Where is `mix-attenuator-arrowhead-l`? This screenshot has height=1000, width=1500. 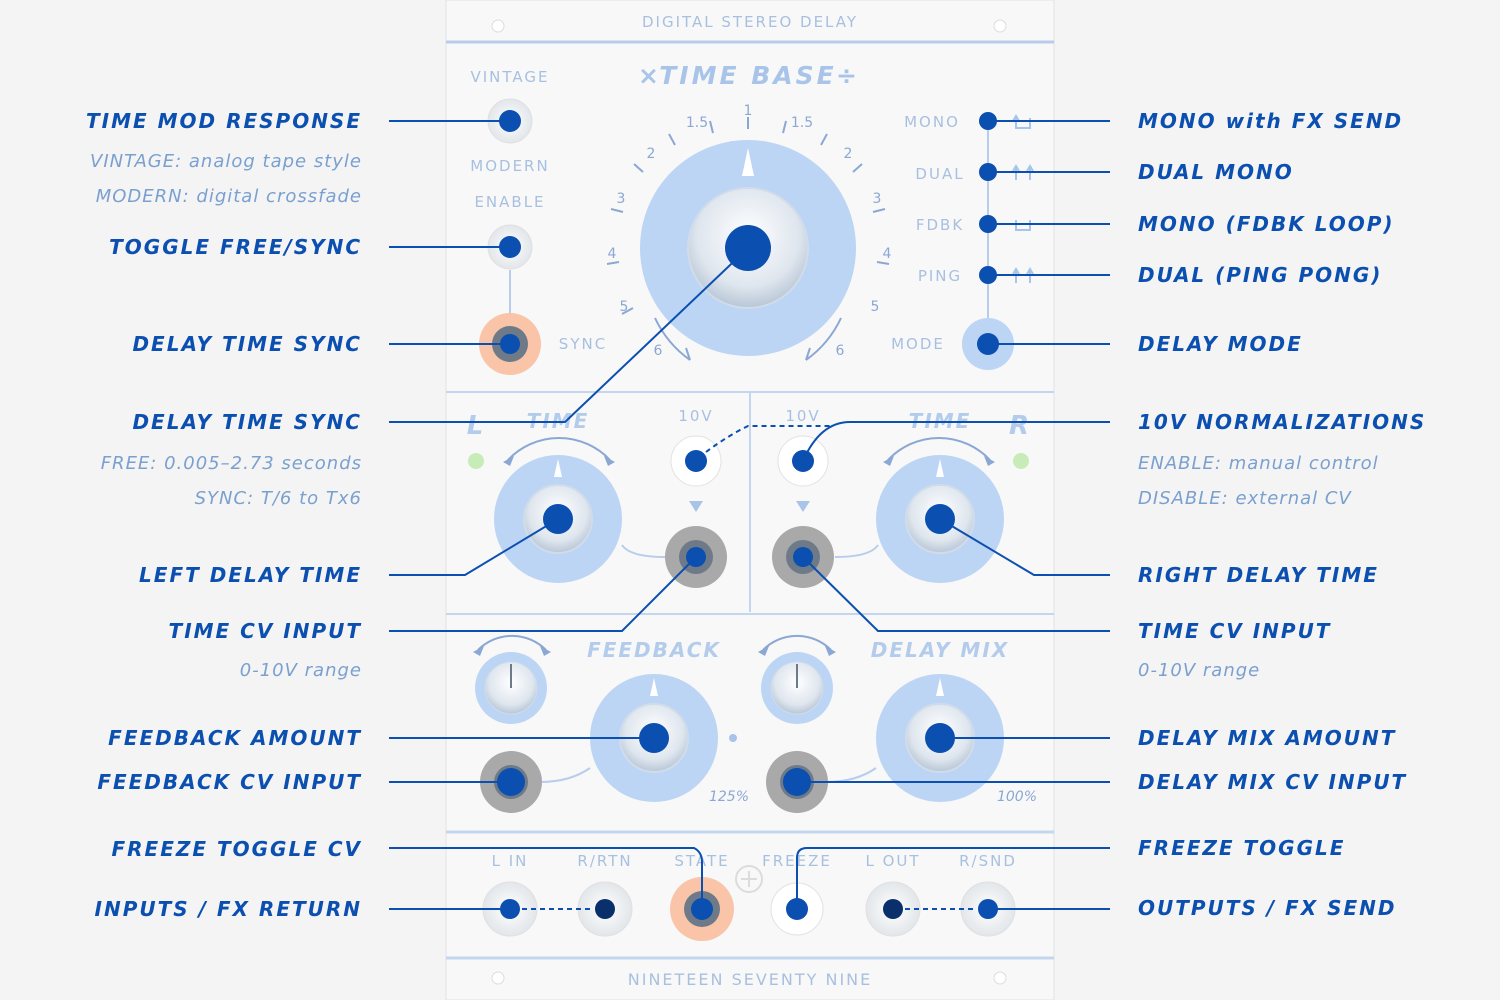
mix-attenuator-arrowhead-l is located at coordinates (763, 651).